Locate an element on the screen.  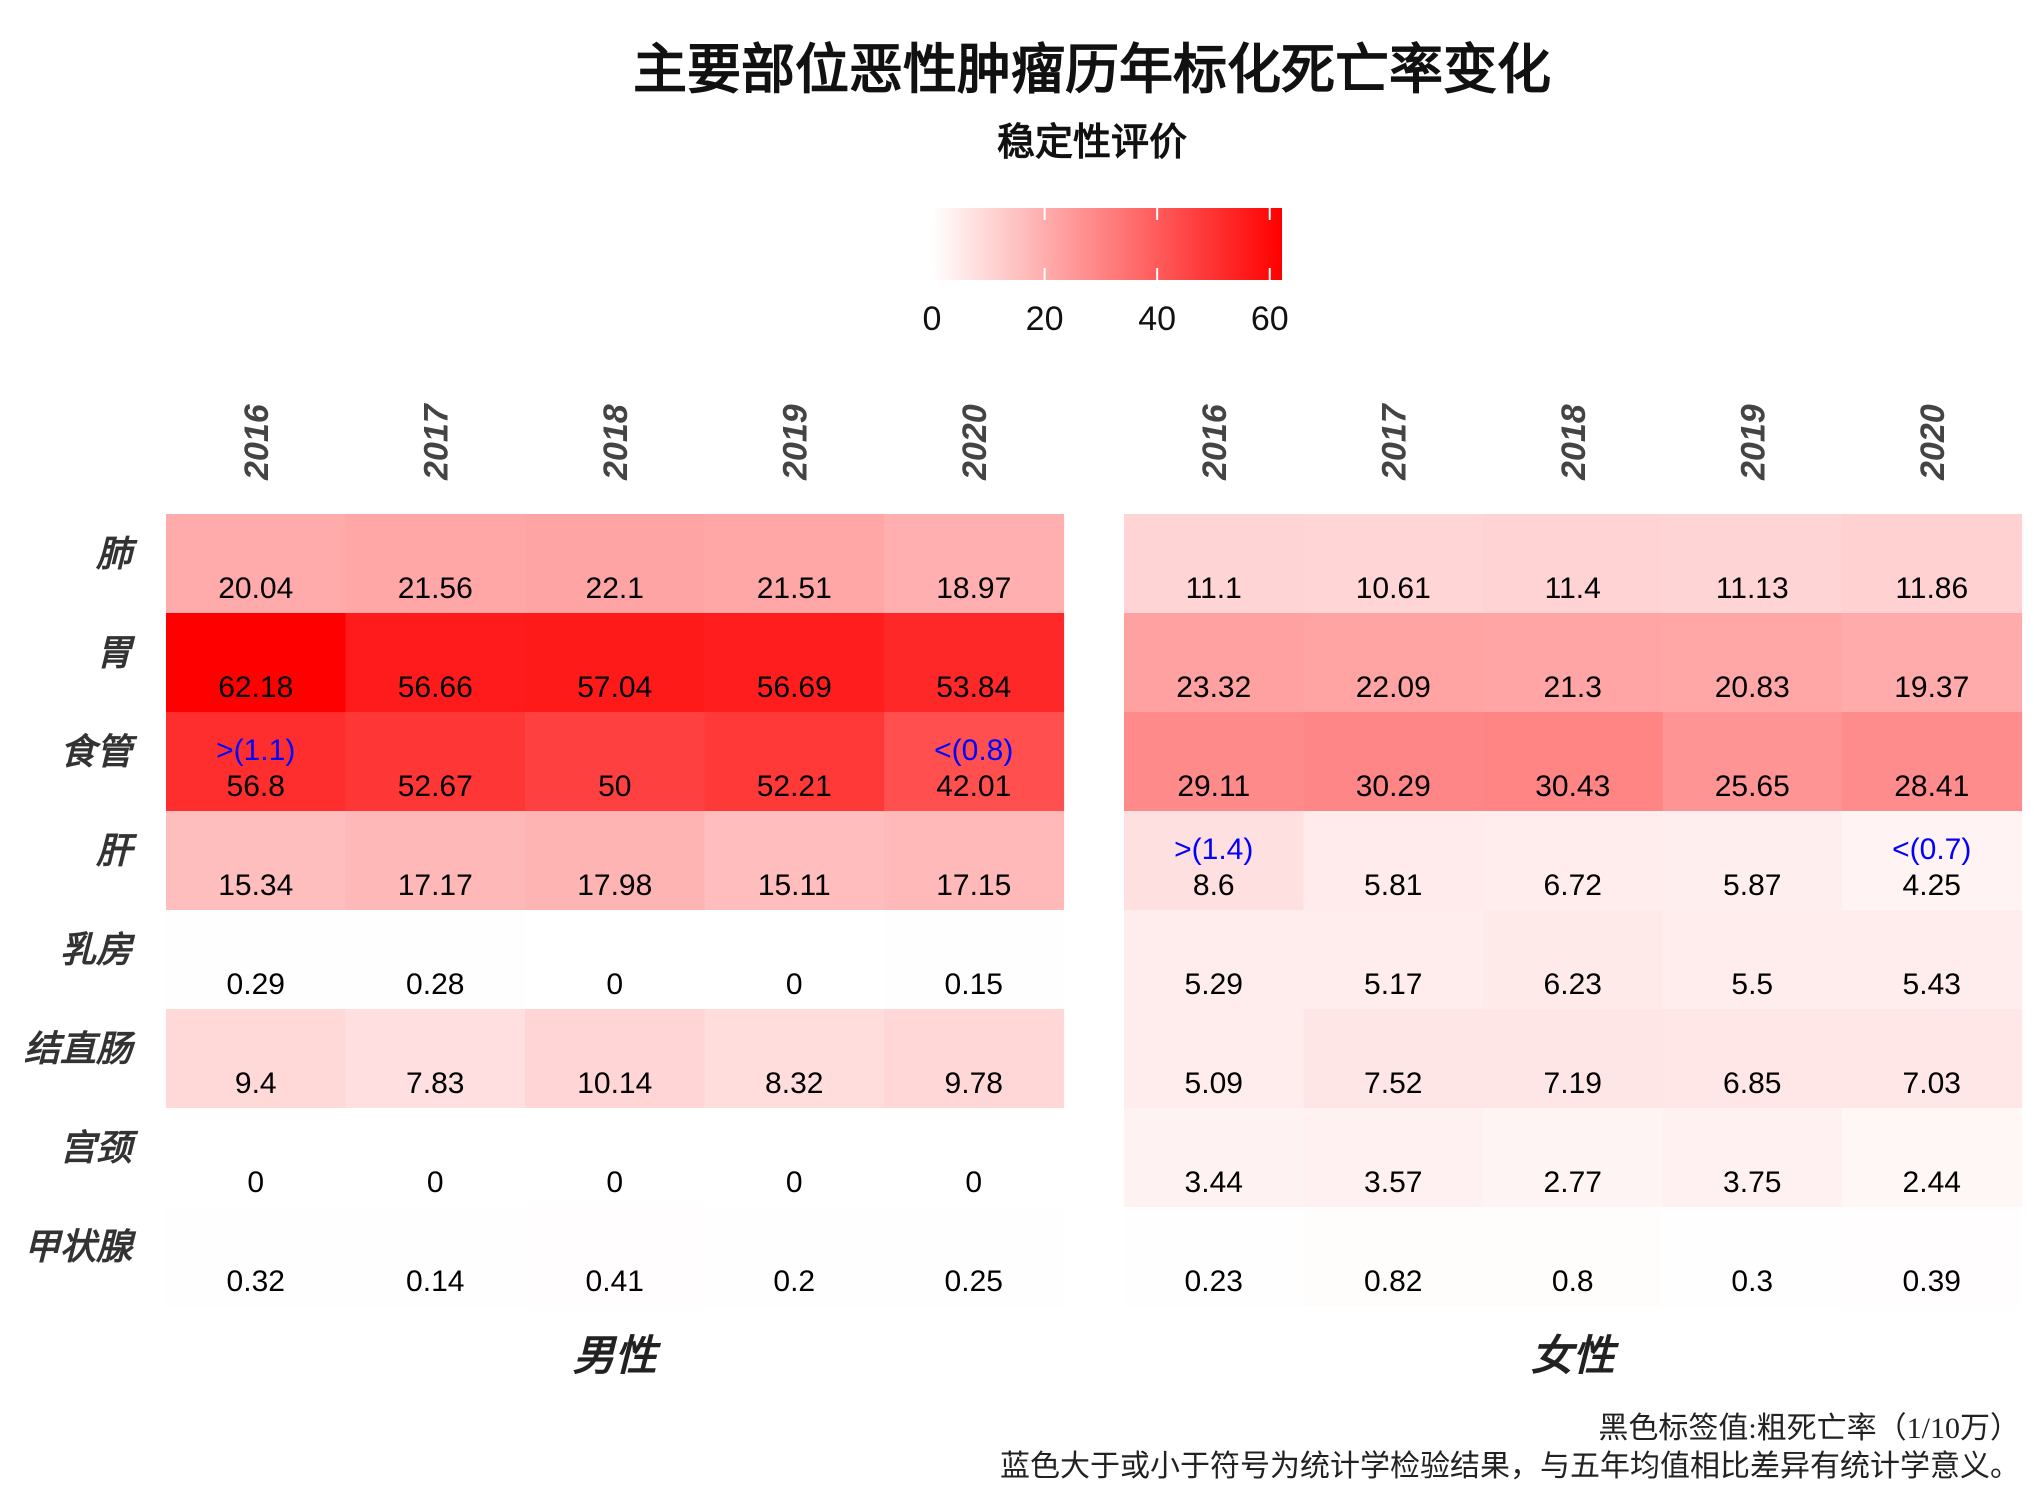
cell-value-label: 0.14 is located at coordinates (435, 1281).